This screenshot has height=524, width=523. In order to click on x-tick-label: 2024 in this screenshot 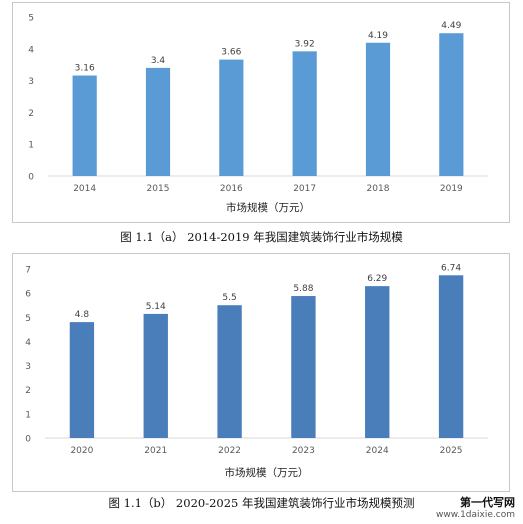, I will do `click(377, 451)`.